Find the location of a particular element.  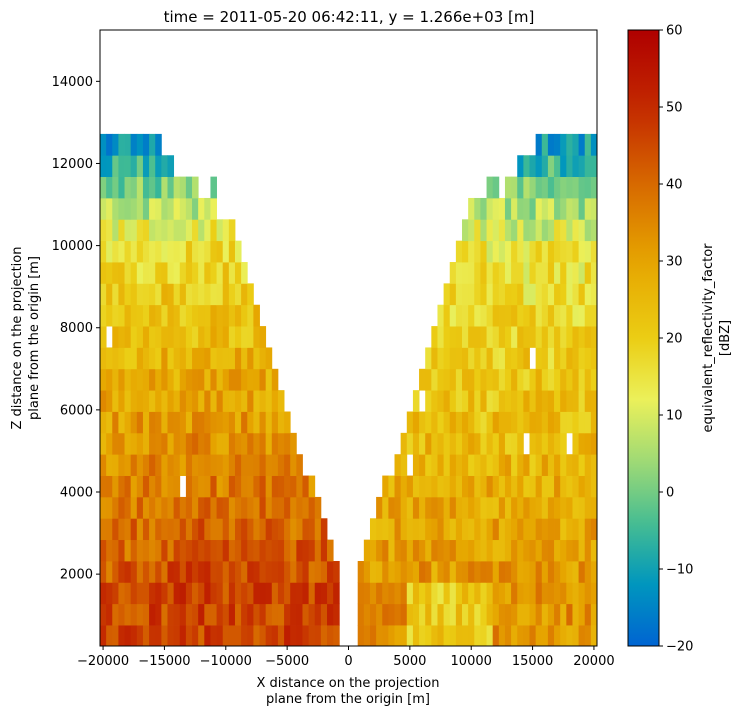

colorbar-tick-label: −20 is located at coordinates (679, 647).